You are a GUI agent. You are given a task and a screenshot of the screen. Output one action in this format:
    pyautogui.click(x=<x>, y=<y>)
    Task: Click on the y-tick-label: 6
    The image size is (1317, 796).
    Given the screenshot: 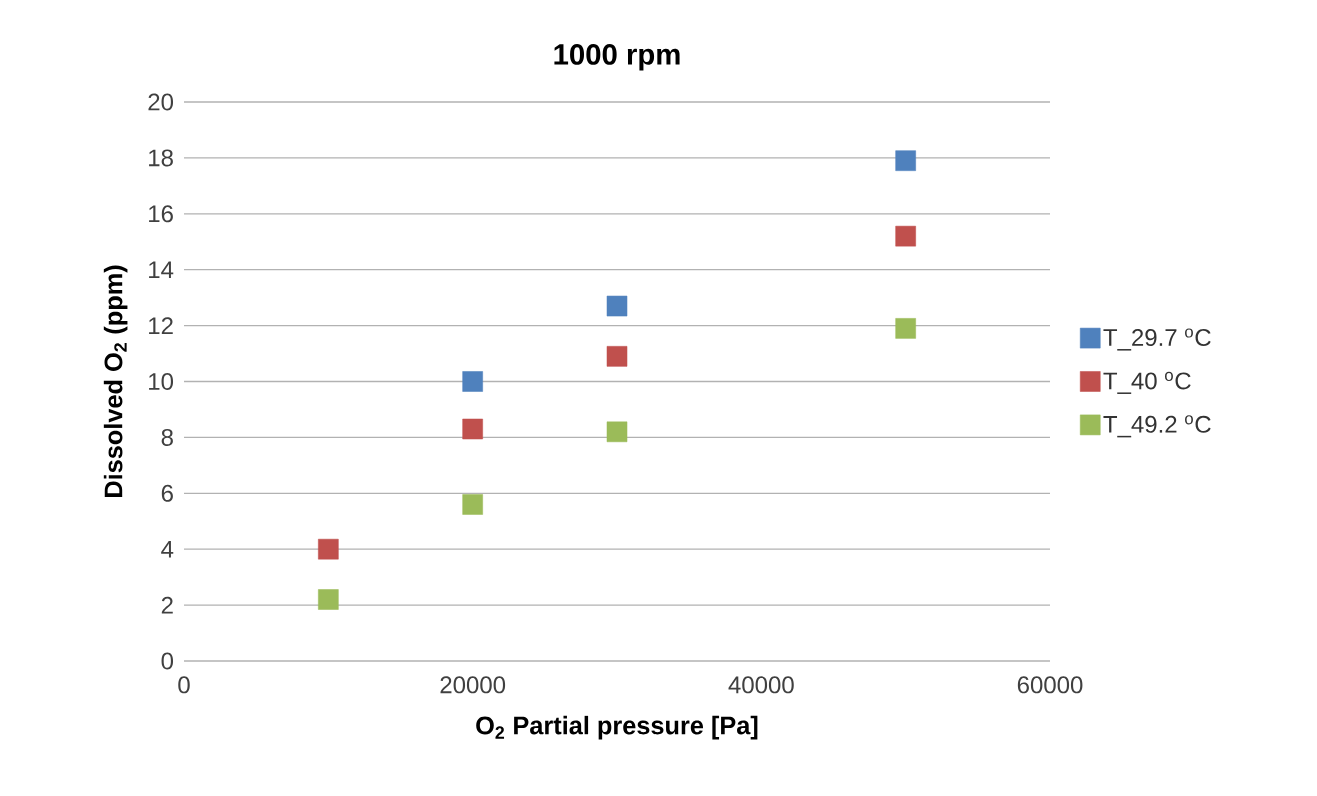 What is the action you would take?
    pyautogui.click(x=167, y=493)
    